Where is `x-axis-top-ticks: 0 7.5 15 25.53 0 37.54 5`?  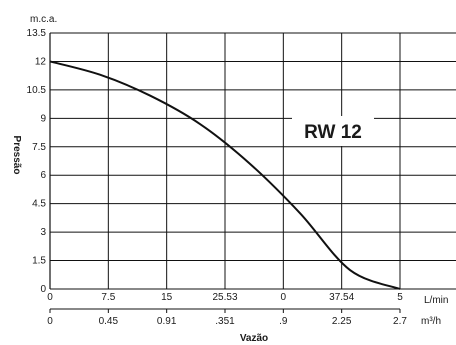
x-axis-top-ticks: 0 7.5 15 25.53 0 37.54 5 is located at coordinates (225, 297).